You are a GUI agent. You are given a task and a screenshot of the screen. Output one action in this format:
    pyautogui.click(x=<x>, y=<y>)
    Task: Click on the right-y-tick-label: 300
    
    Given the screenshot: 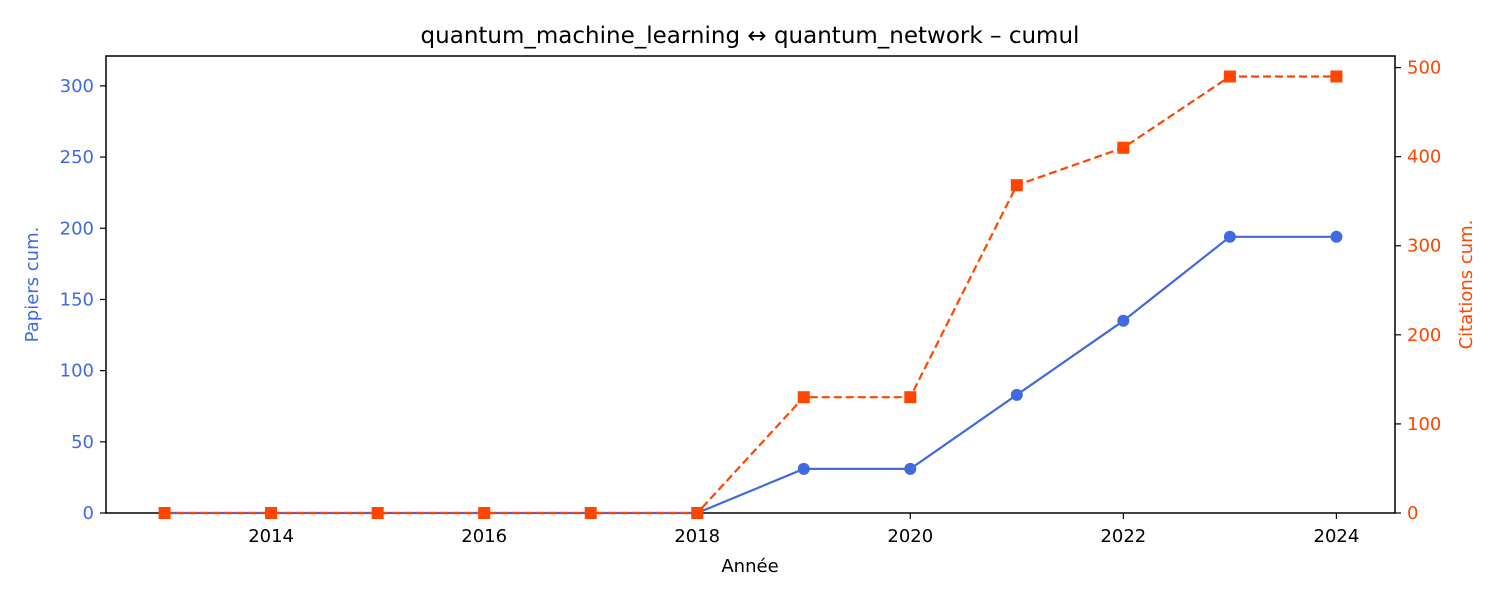 What is the action you would take?
    pyautogui.click(x=1424, y=246)
    